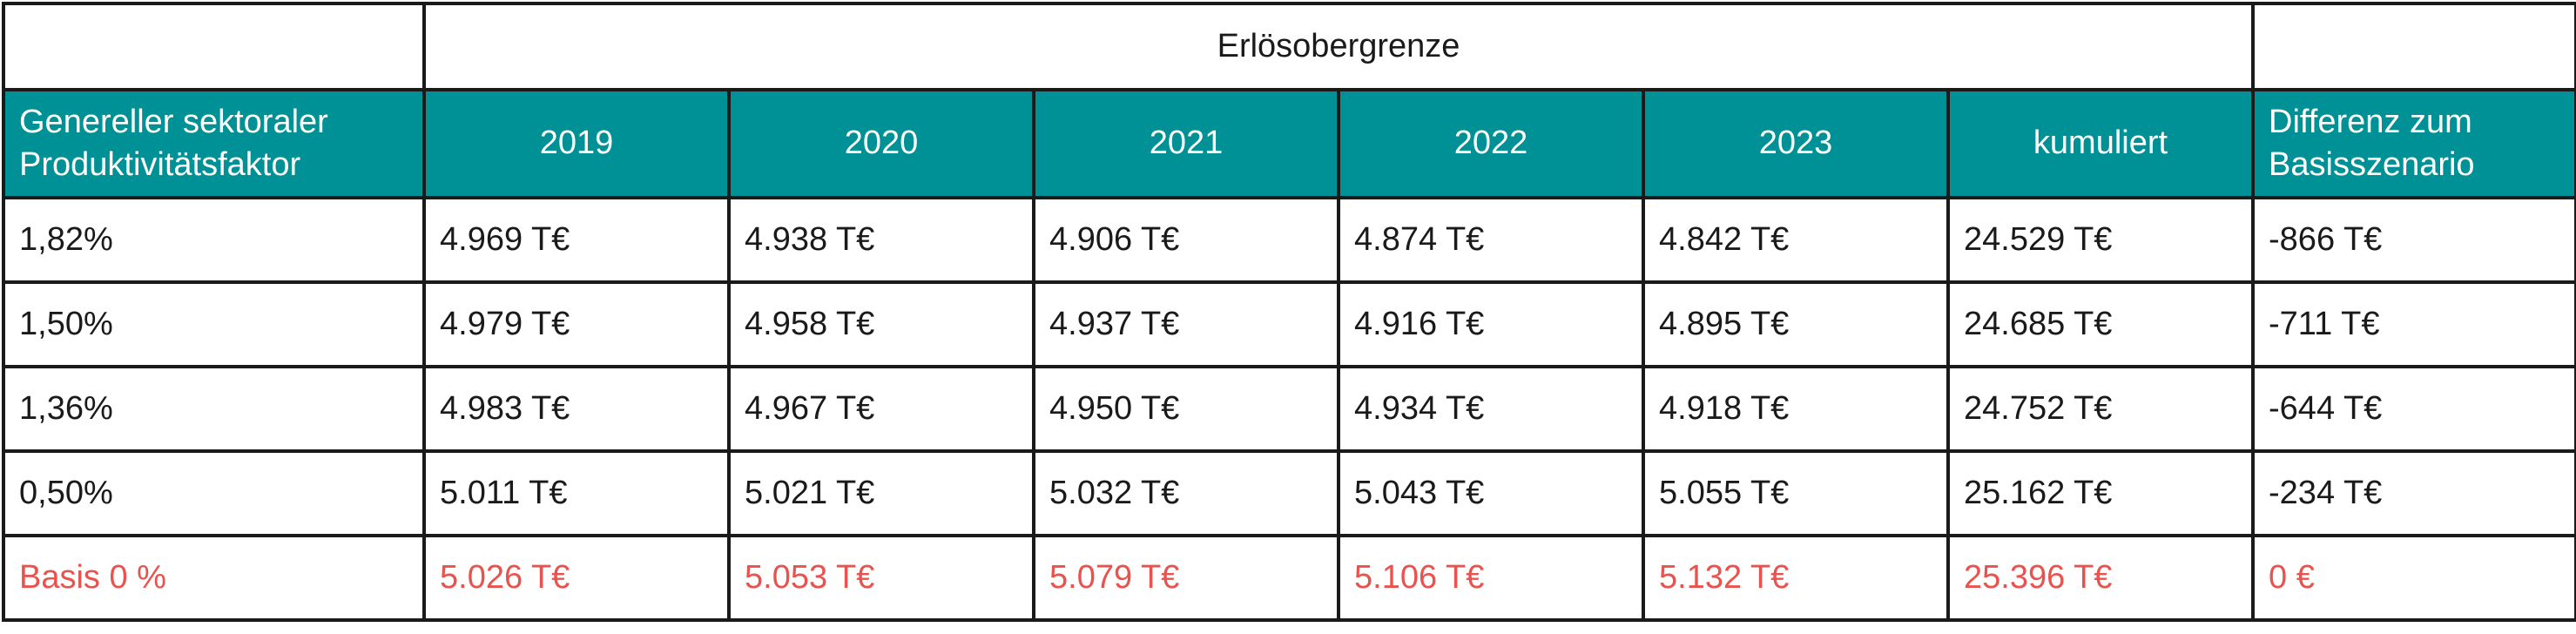 Image resolution: width=2576 pixels, height=634 pixels. I want to click on cell-value: 4.937 T€, so click(1186, 324).